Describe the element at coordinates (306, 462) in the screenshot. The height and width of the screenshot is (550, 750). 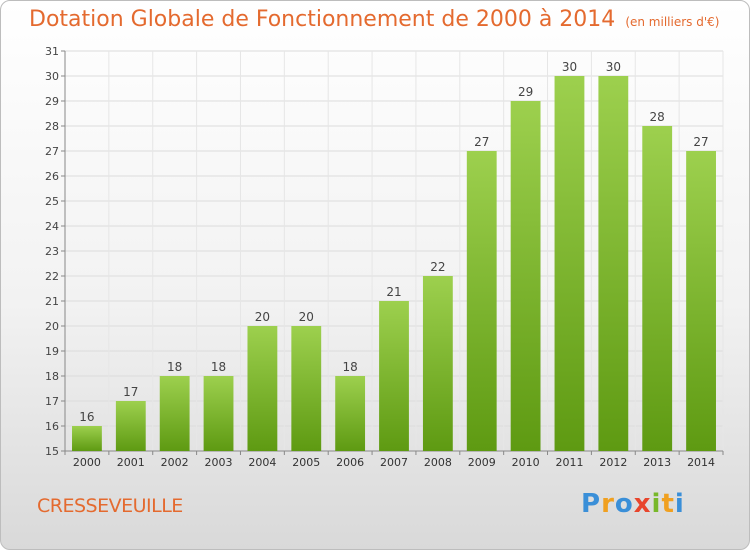
I see `x-tick-label: 2005` at that location.